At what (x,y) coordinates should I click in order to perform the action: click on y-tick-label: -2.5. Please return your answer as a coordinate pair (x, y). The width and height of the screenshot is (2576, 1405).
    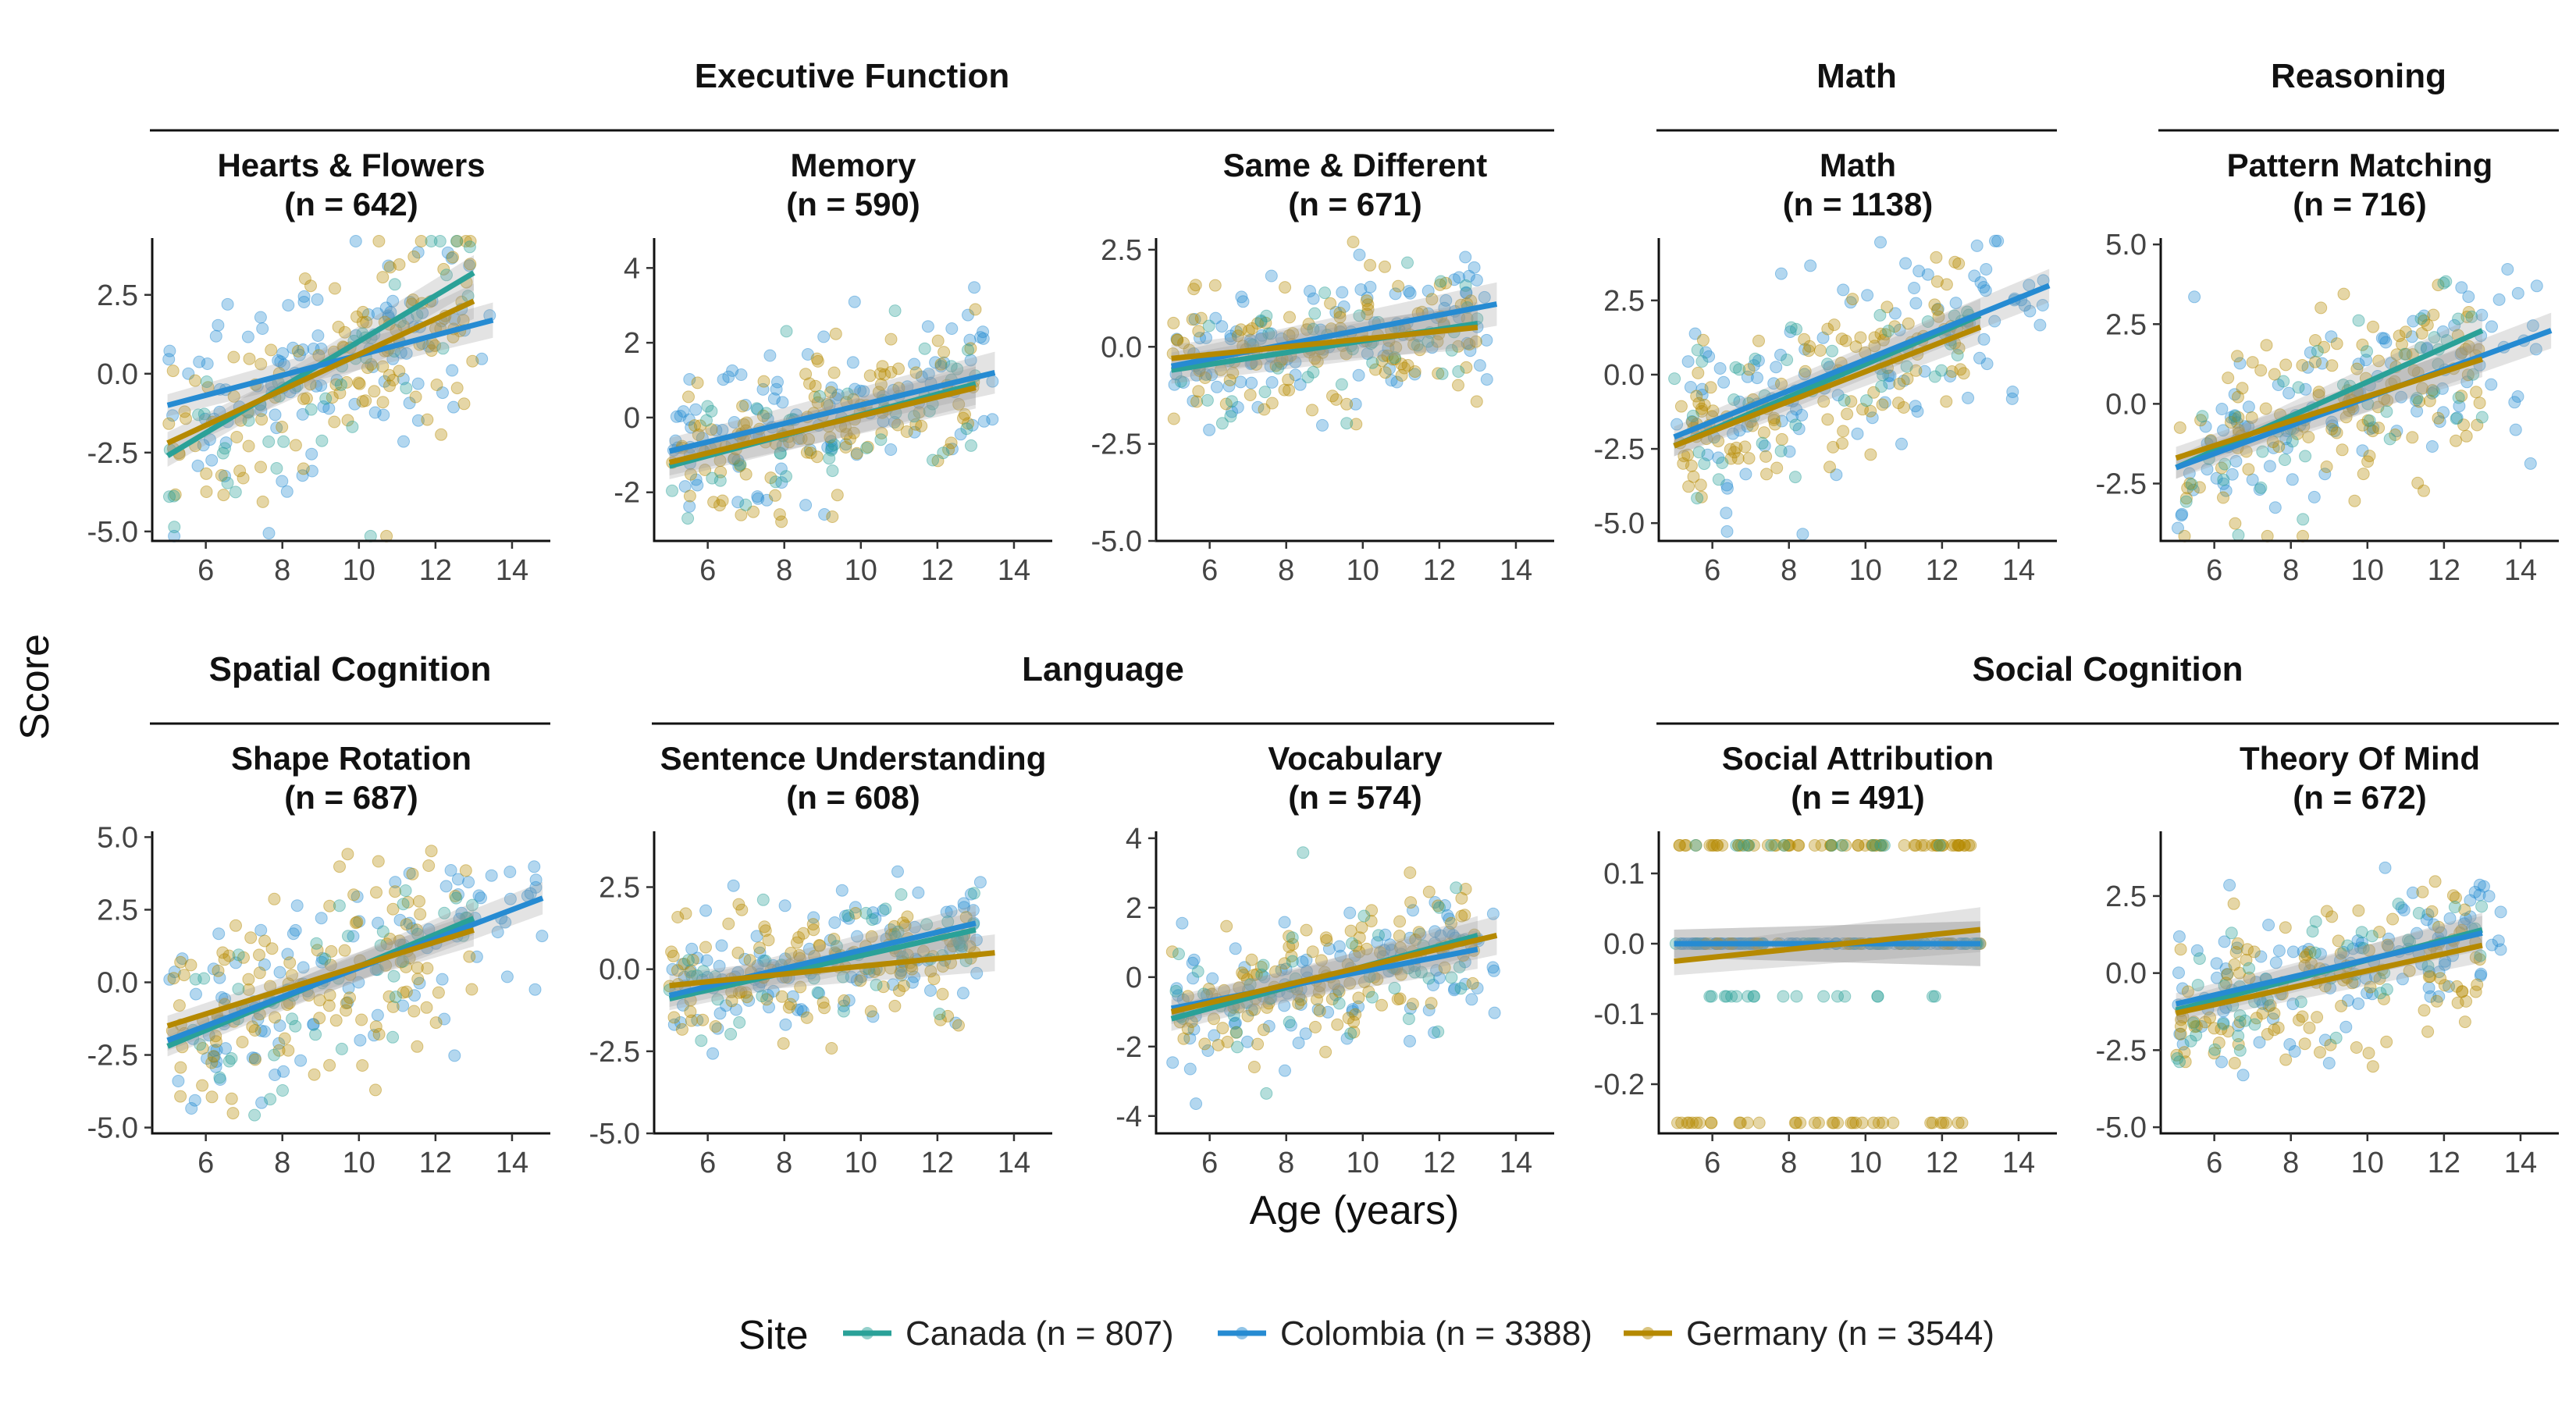
    Looking at the image, I should click on (614, 1052).